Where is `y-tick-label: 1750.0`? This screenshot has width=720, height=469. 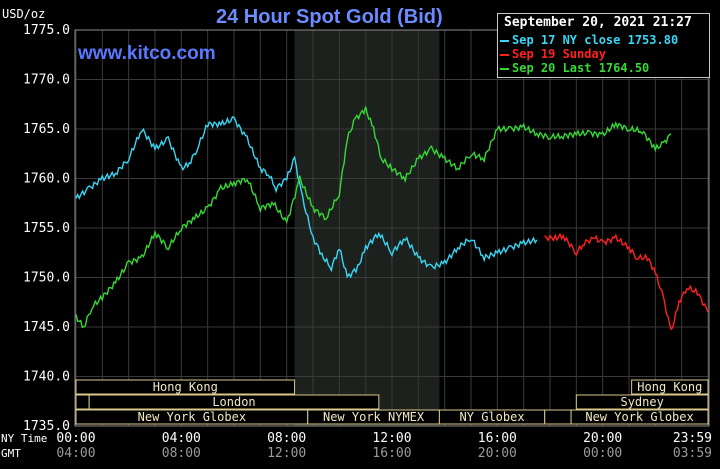 y-tick-label: 1750.0 is located at coordinates (46, 278).